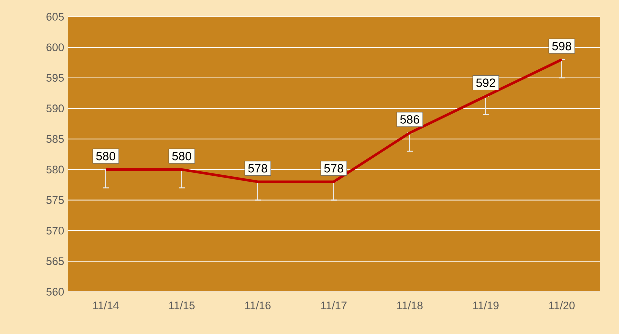  Describe the element at coordinates (55, 17) in the screenshot. I see `y-tick-label: 605` at that location.